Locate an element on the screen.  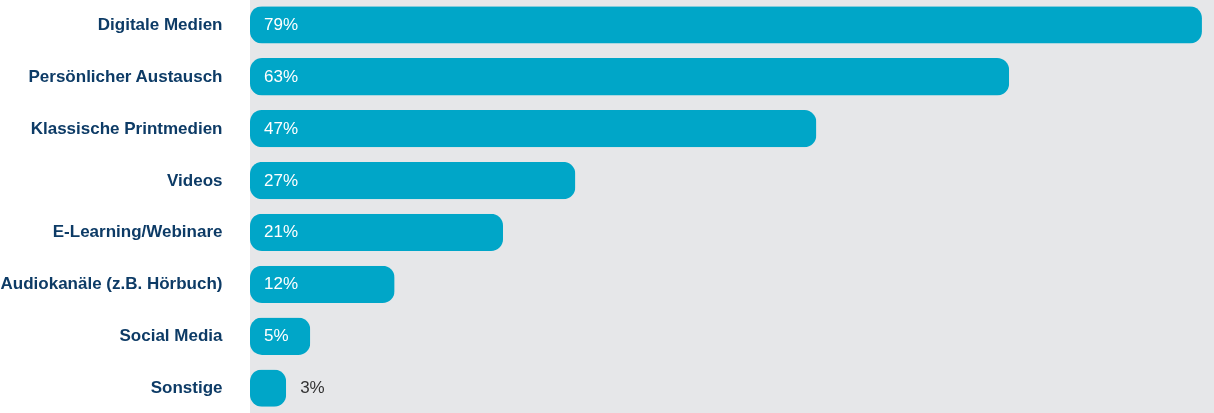
y-tick-label: Persönlicher Austausch is located at coordinates (125, 76).